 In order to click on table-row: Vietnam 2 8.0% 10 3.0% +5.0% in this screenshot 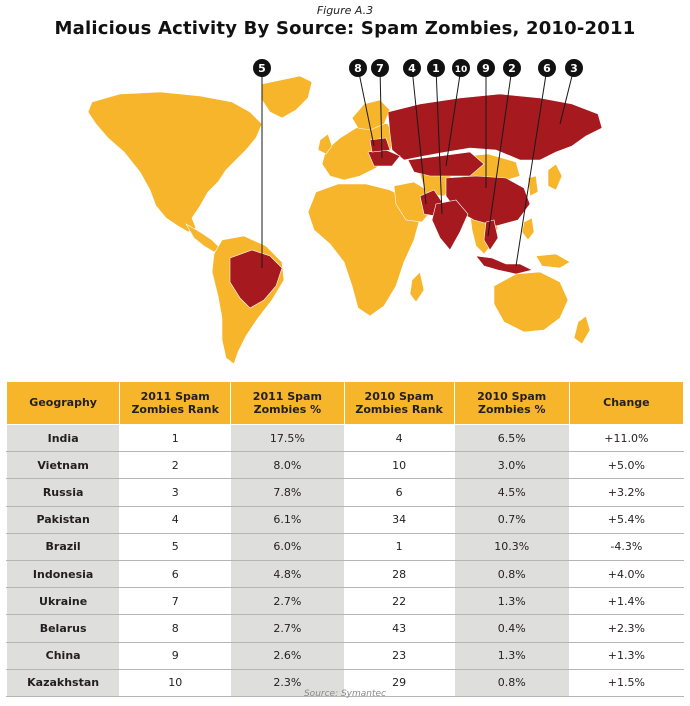, I will do `click(345, 465)`.